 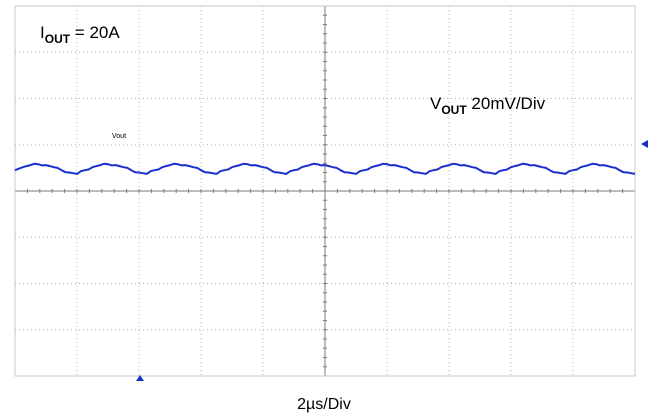 What do you see at coordinates (42, 32) in the screenshot?
I see `current-annotation-base: I` at bounding box center [42, 32].